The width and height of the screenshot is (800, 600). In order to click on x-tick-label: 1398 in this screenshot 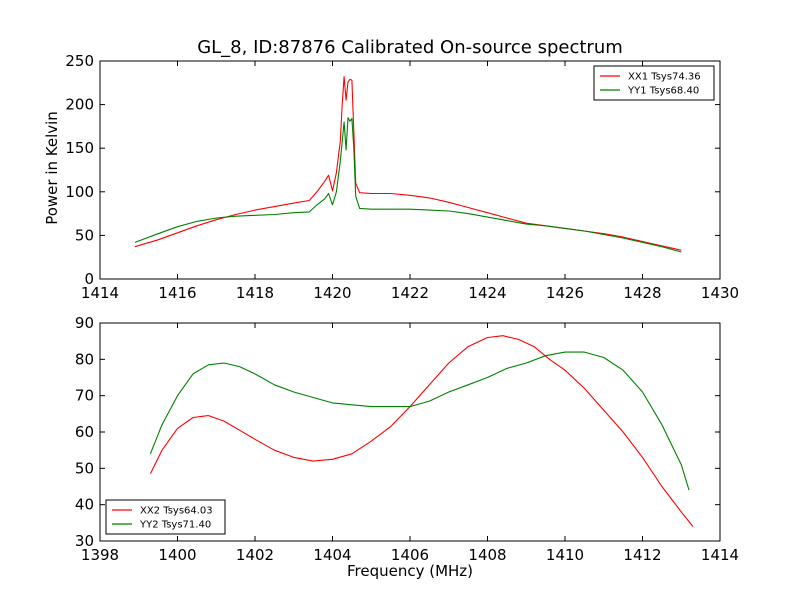, I will do `click(100, 555)`.